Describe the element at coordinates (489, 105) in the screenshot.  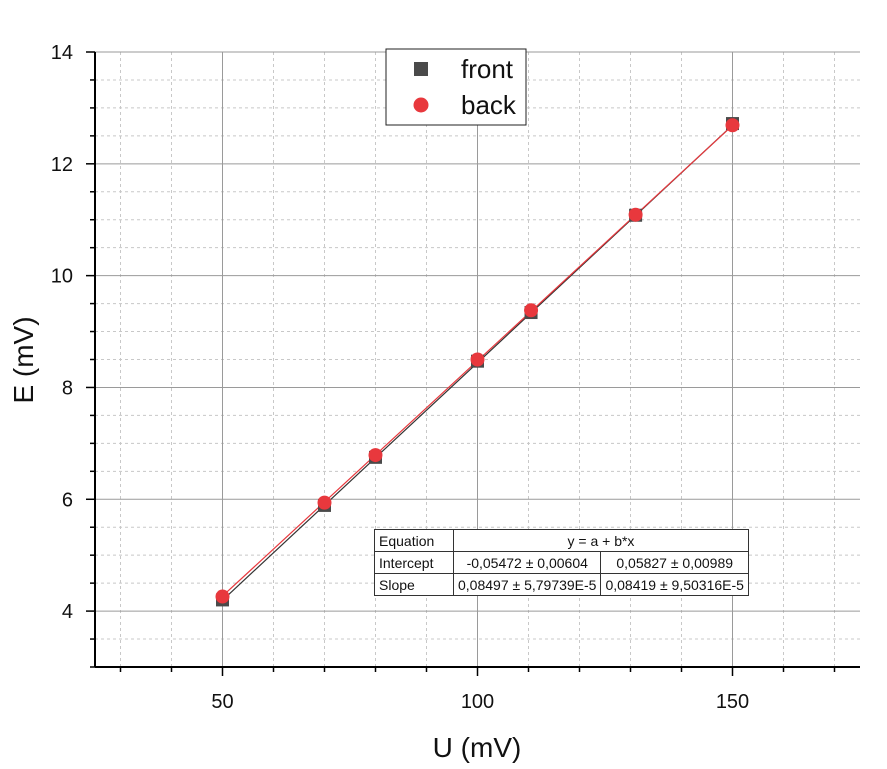
I see `legend-back-label: back` at that location.